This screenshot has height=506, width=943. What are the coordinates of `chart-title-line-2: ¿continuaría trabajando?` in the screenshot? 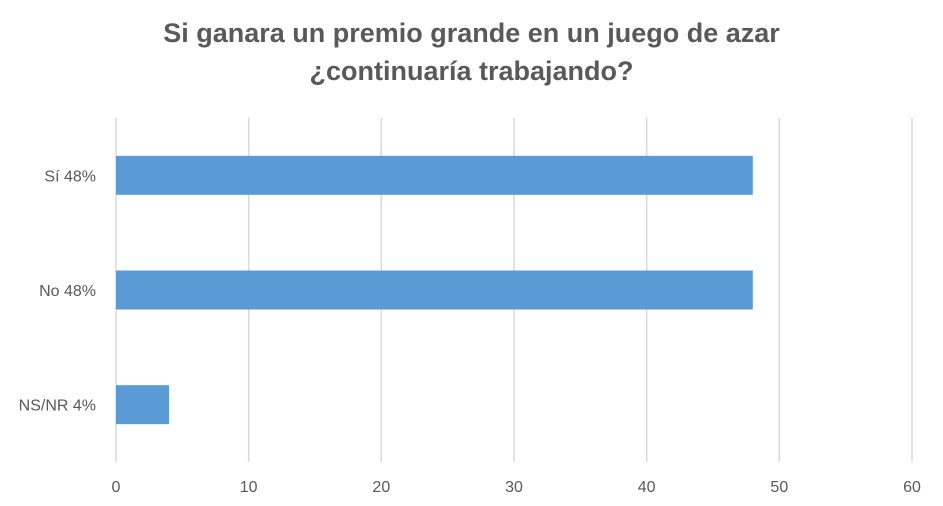 It's located at (471, 71).